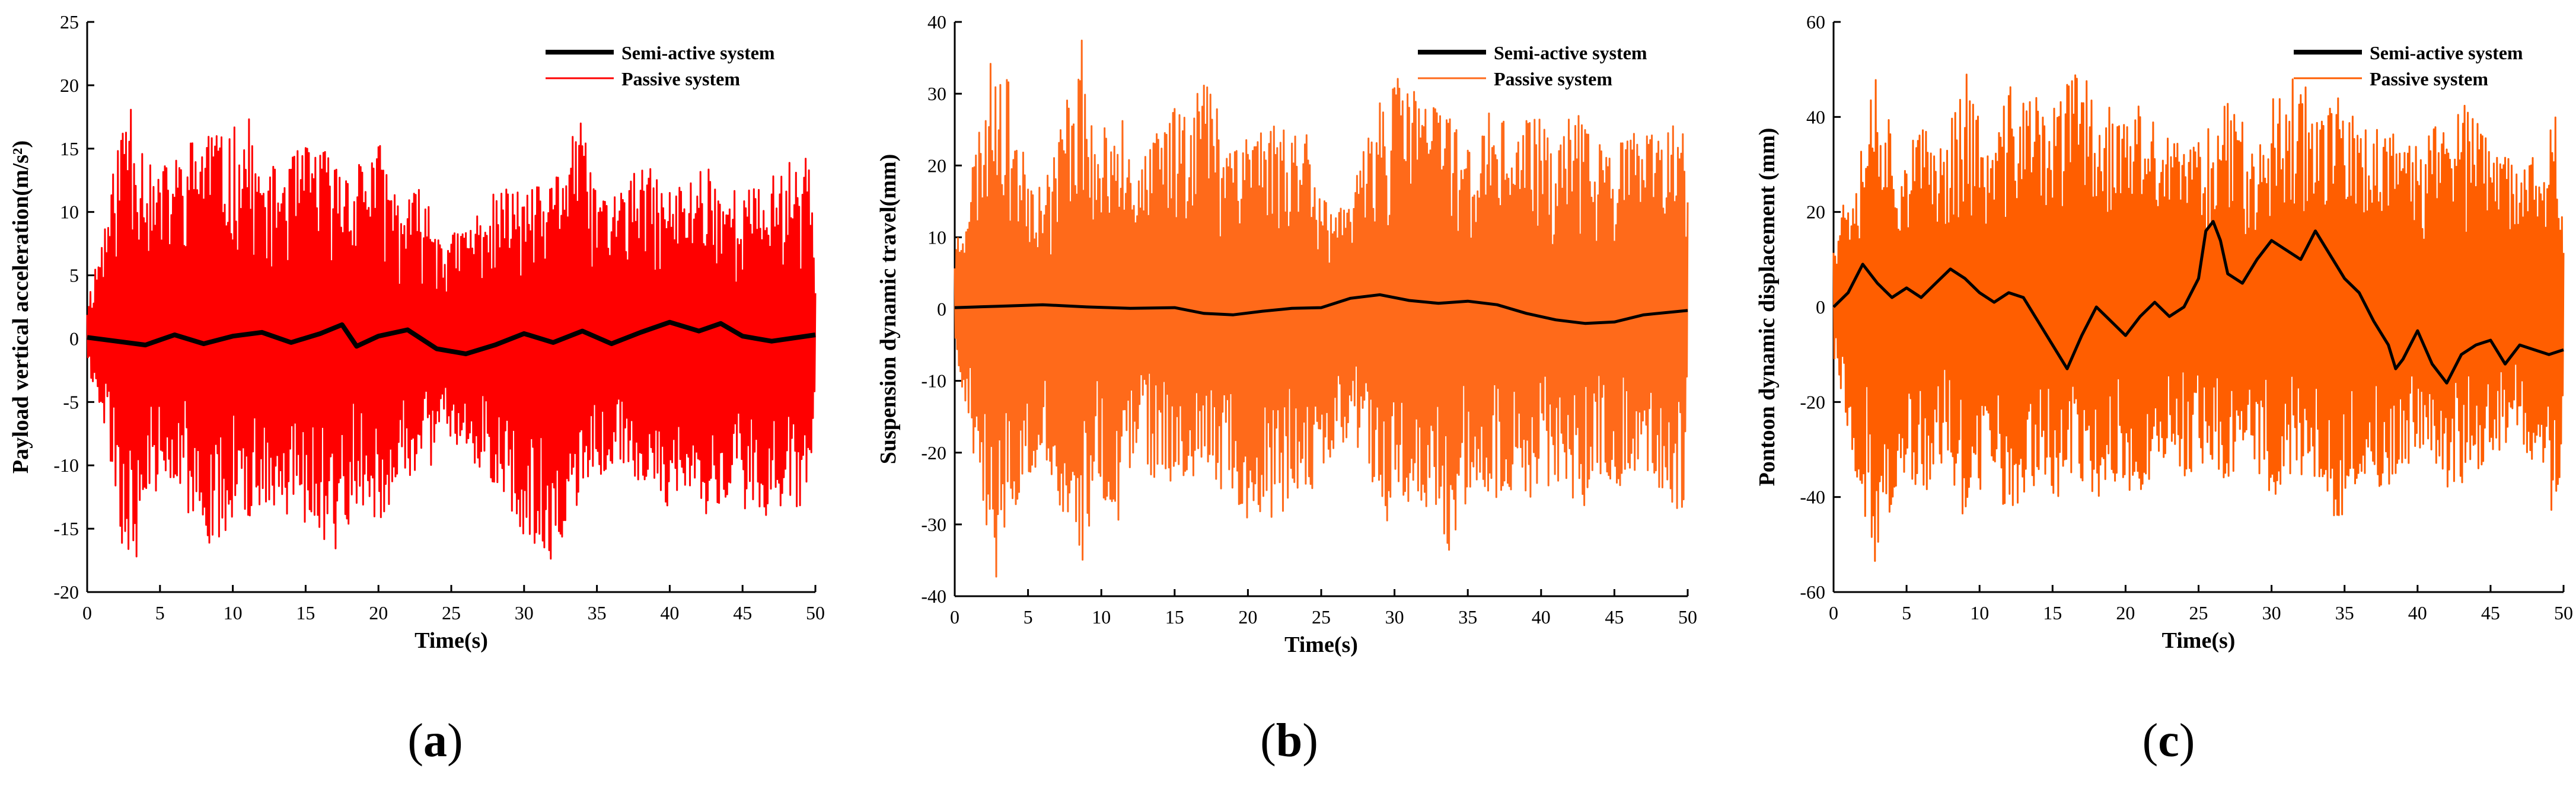 The width and height of the screenshot is (2576, 790). What do you see at coordinates (69, 22) in the screenshot?
I see `y-tick-label: 25` at bounding box center [69, 22].